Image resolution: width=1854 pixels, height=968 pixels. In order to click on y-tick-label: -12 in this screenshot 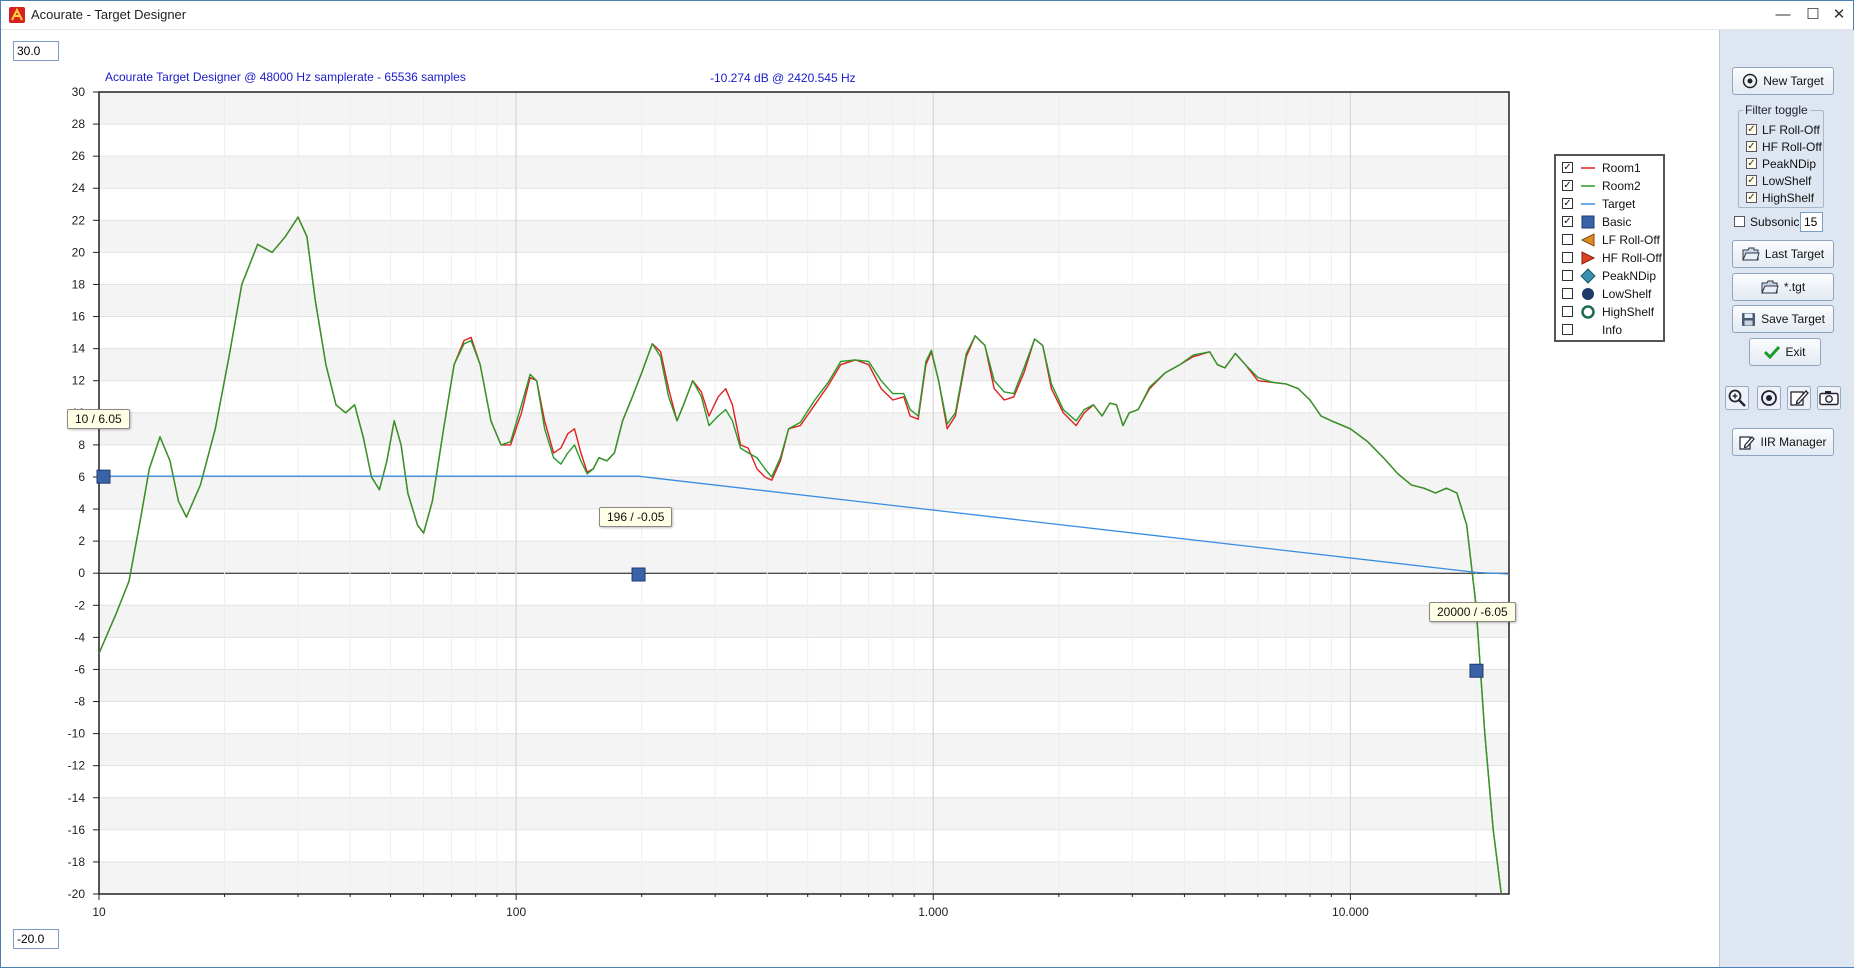, I will do `click(77, 766)`.